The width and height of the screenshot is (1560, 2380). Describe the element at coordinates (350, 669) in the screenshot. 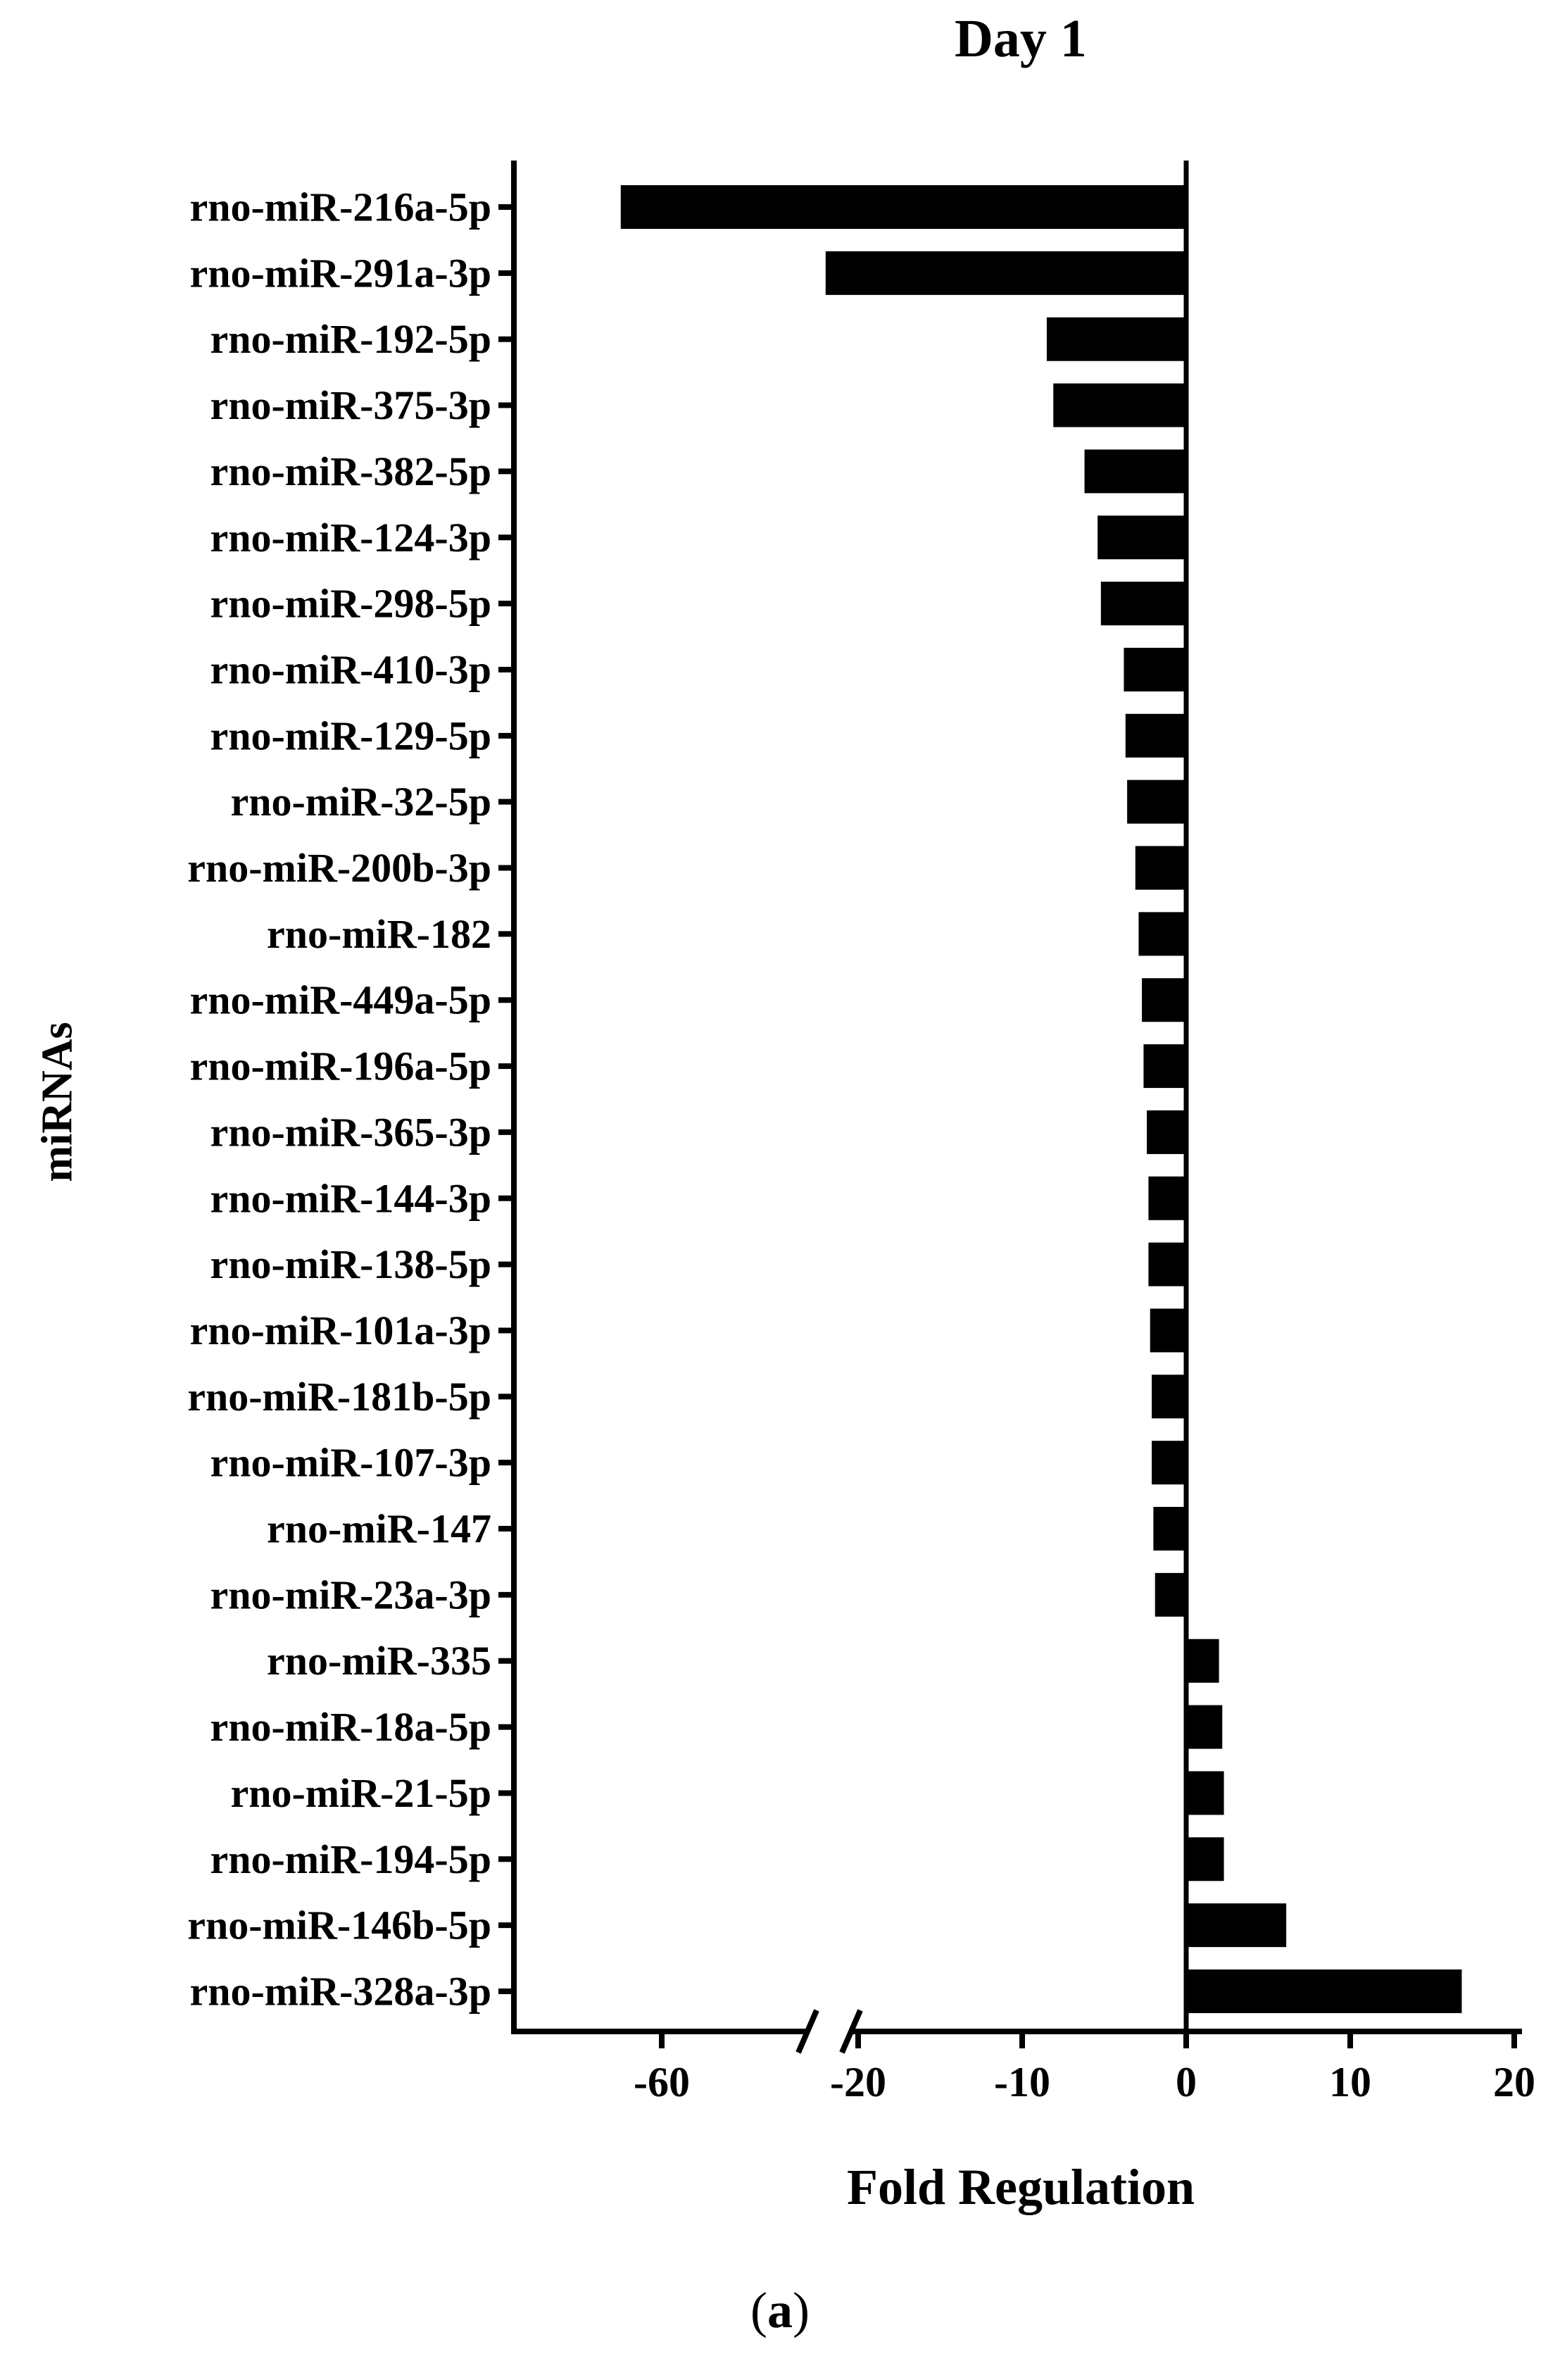

I see `y-tick-label: rno-miR-410-3p` at that location.